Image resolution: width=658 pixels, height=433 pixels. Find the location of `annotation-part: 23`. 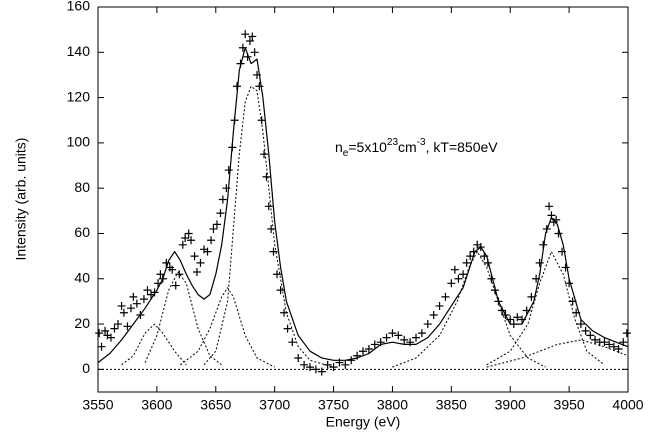

annotation-part: 23 is located at coordinates (393, 142).